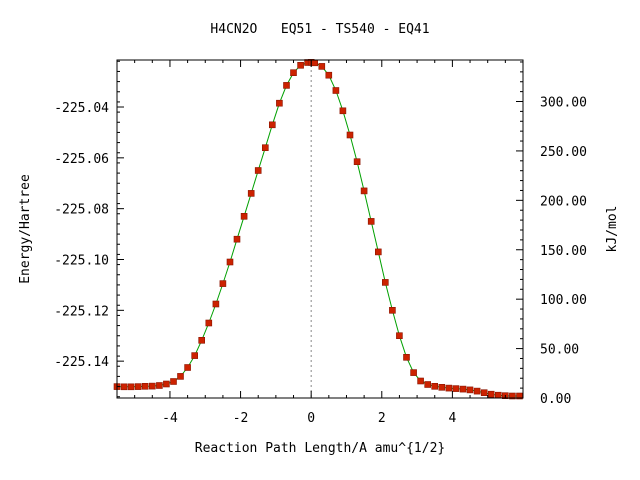  What do you see at coordinates (81, 260) in the screenshot?
I see `y-tick-label: -225.10` at bounding box center [81, 260].